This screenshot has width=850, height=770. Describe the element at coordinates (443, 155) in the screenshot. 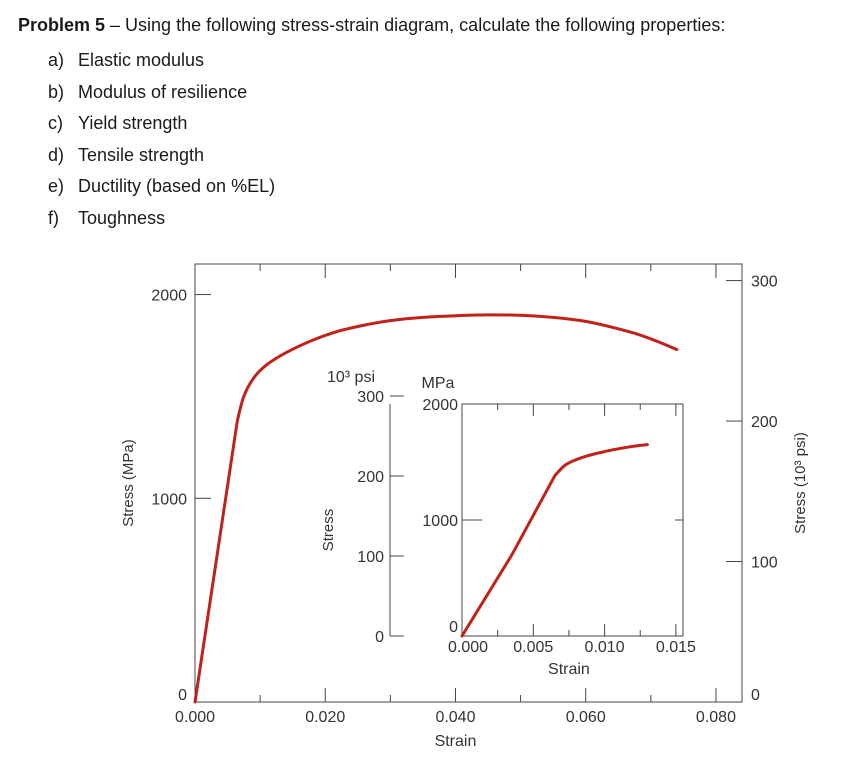

I see `list-item: d) Tensile strength` at that location.